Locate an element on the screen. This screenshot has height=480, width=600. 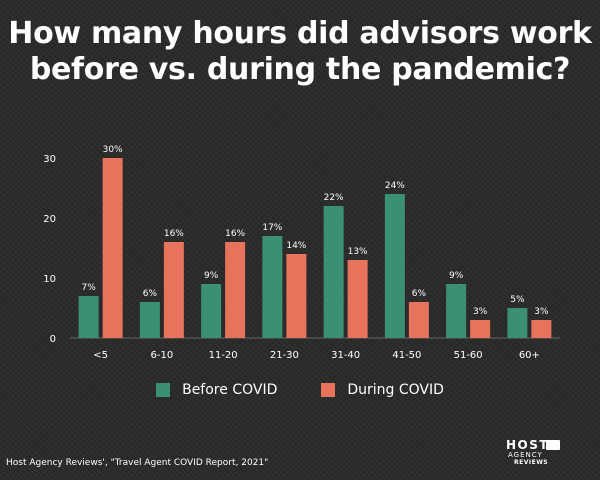
legend-label-before: Before COVID is located at coordinates (230, 390).